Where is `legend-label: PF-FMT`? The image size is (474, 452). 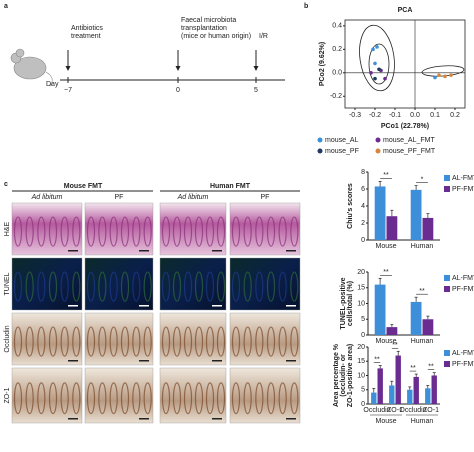 legend-label: PF-FMT is located at coordinates (463, 364).